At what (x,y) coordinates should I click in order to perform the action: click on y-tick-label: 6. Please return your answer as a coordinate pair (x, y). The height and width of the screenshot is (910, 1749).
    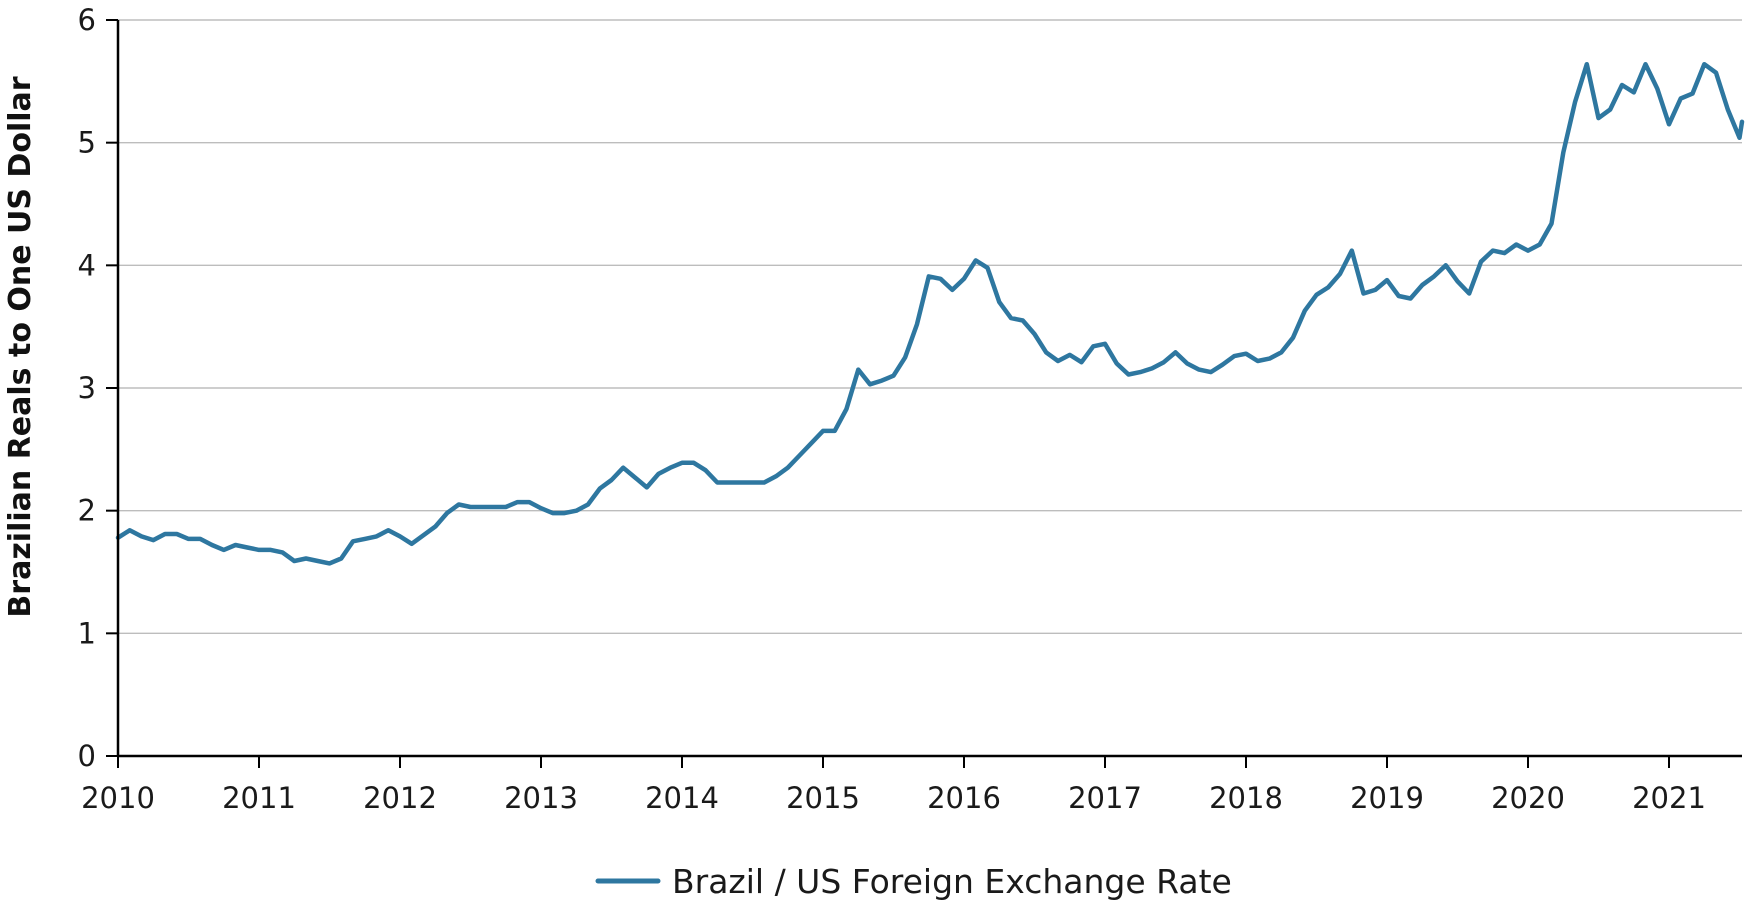
    Looking at the image, I should click on (87, 20).